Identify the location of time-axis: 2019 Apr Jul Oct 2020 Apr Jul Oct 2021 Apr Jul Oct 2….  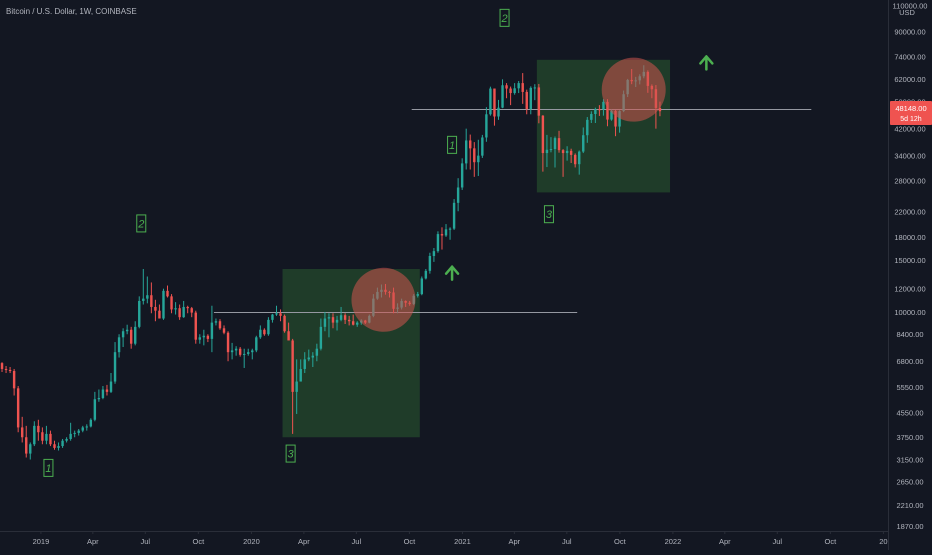
(460, 538).